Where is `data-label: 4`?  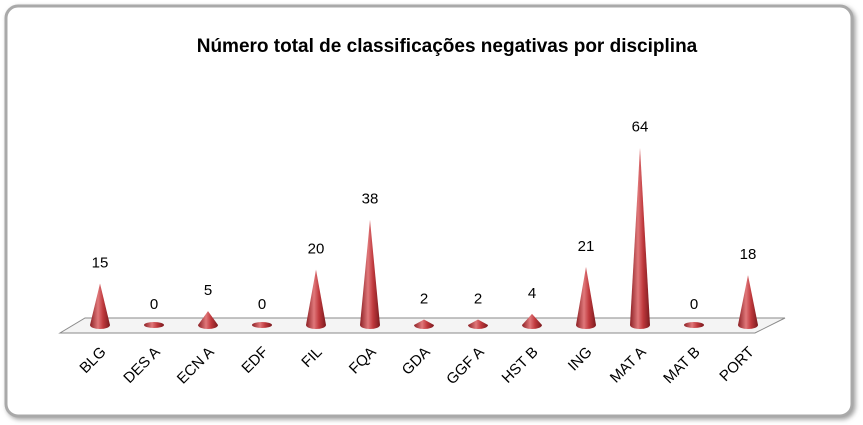 data-label: 4 is located at coordinates (532, 293).